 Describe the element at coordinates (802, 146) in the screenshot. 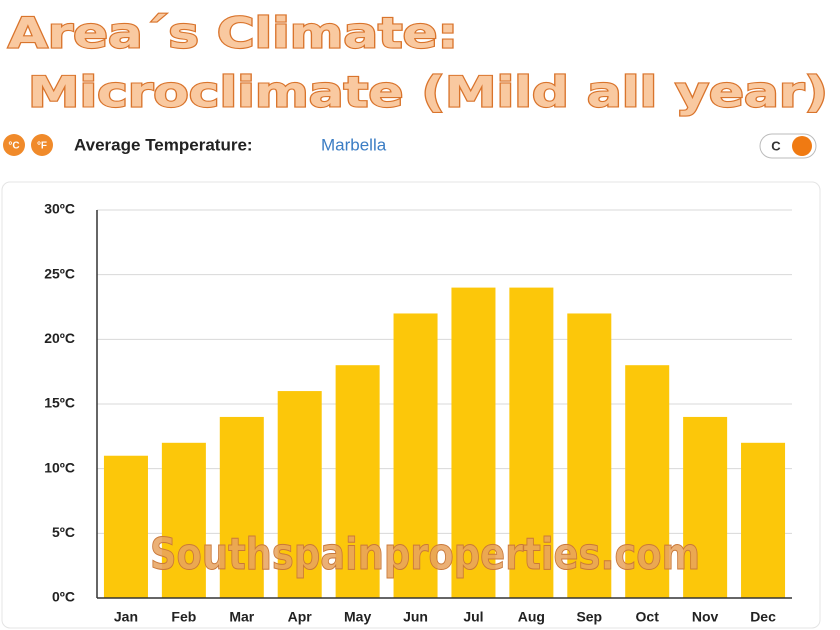

I see `toggle-knob` at that location.